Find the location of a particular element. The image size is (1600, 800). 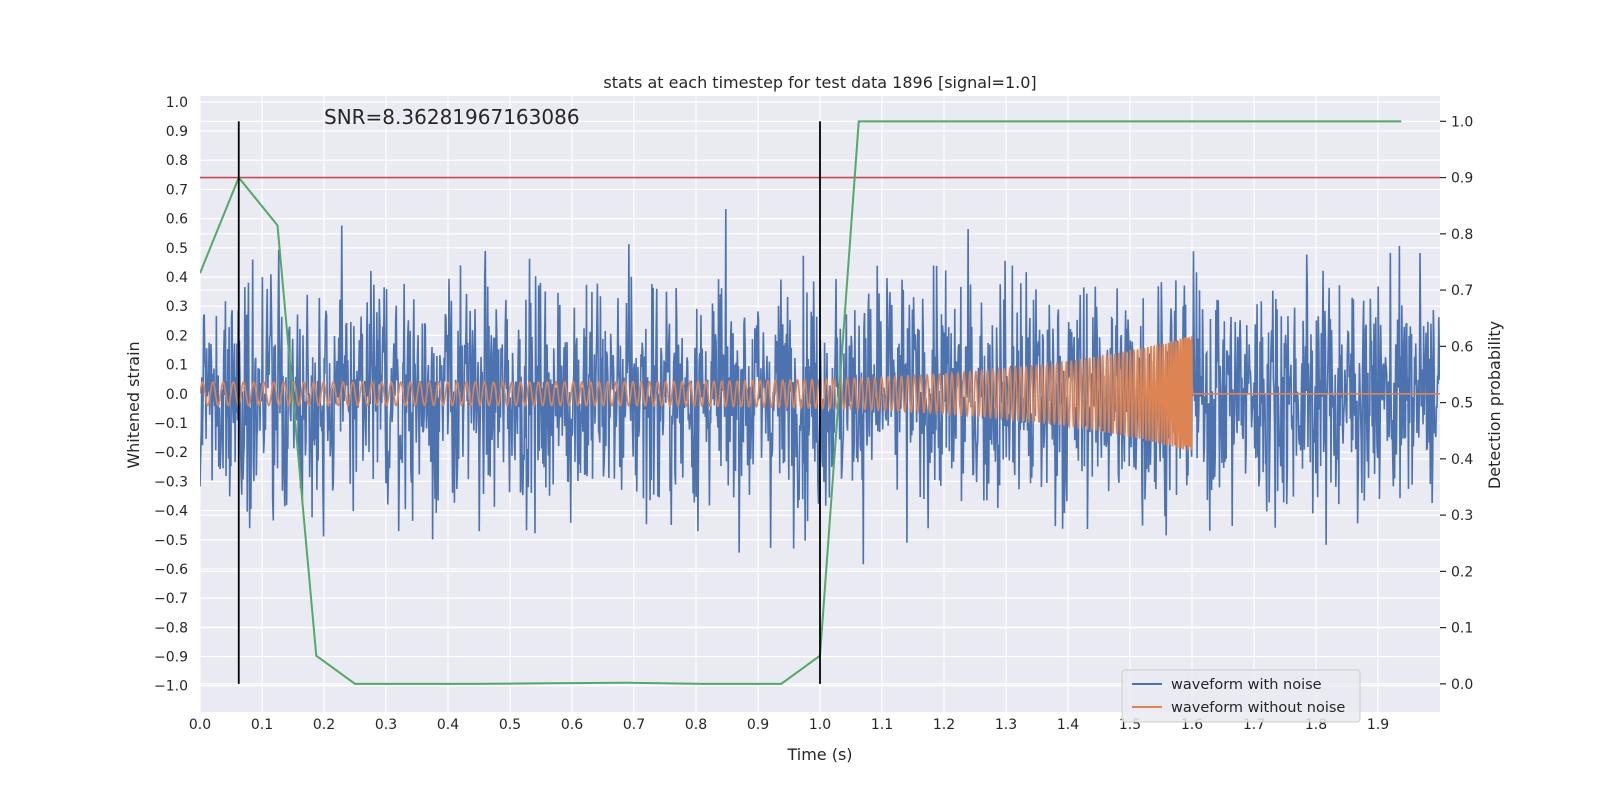

y-tick-label: −0.5 is located at coordinates (171, 541).